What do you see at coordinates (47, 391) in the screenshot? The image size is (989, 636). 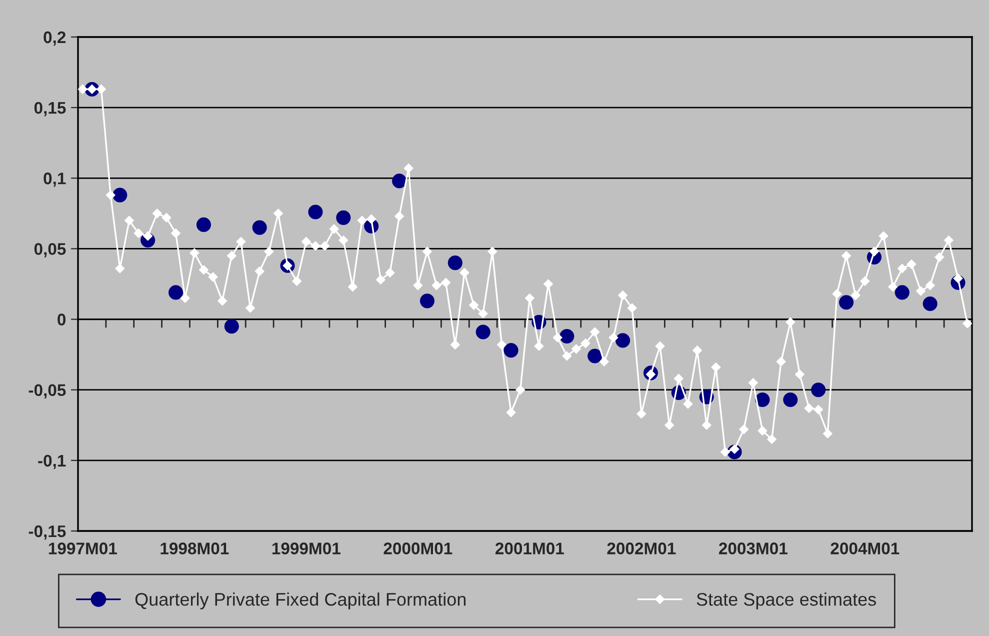 I see `y-tick-label: -0,05` at bounding box center [47, 391].